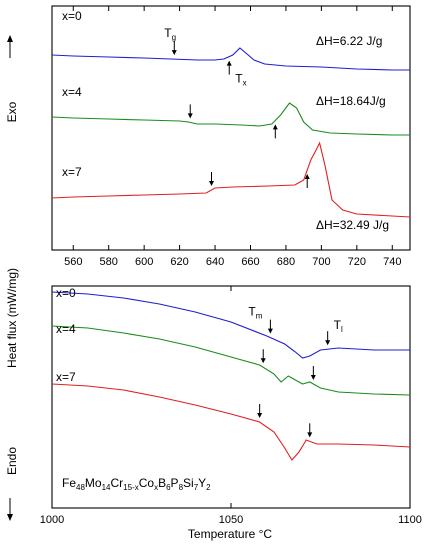  I want to click on temperature-marker-label: Tx, so click(240, 80).